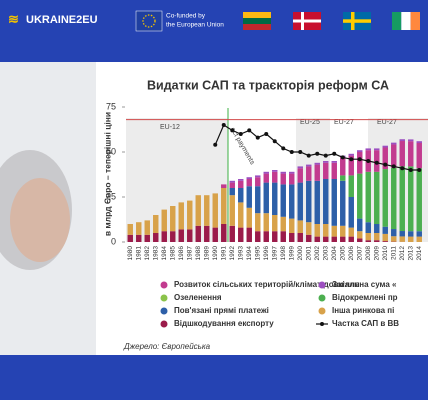 The image size is (428, 405). I want to click on legend-label: Частка САП в ВВ, so click(365, 323).